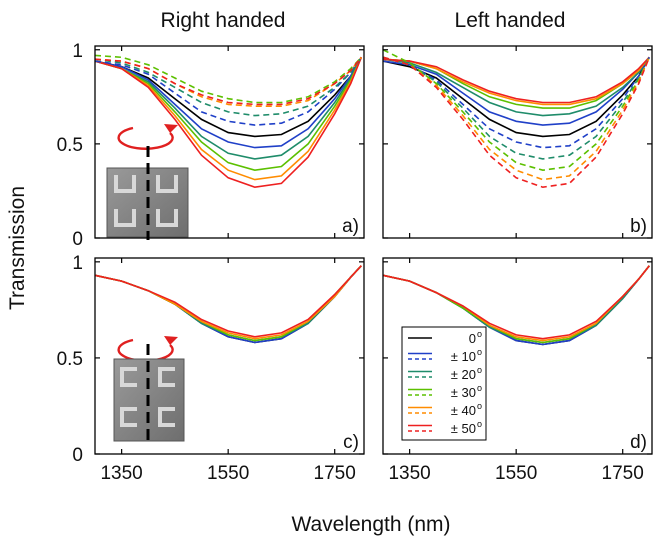  I want to click on sem-inset-a-image, so click(147, 182).